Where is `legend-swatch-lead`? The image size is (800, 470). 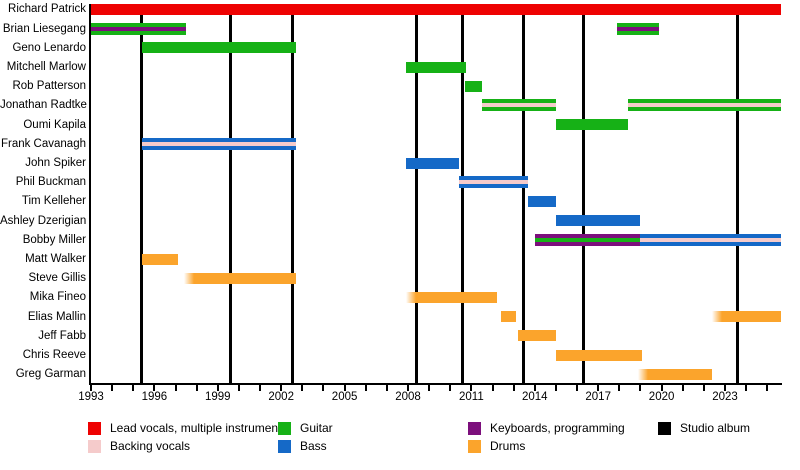 legend-swatch-lead is located at coordinates (94, 428).